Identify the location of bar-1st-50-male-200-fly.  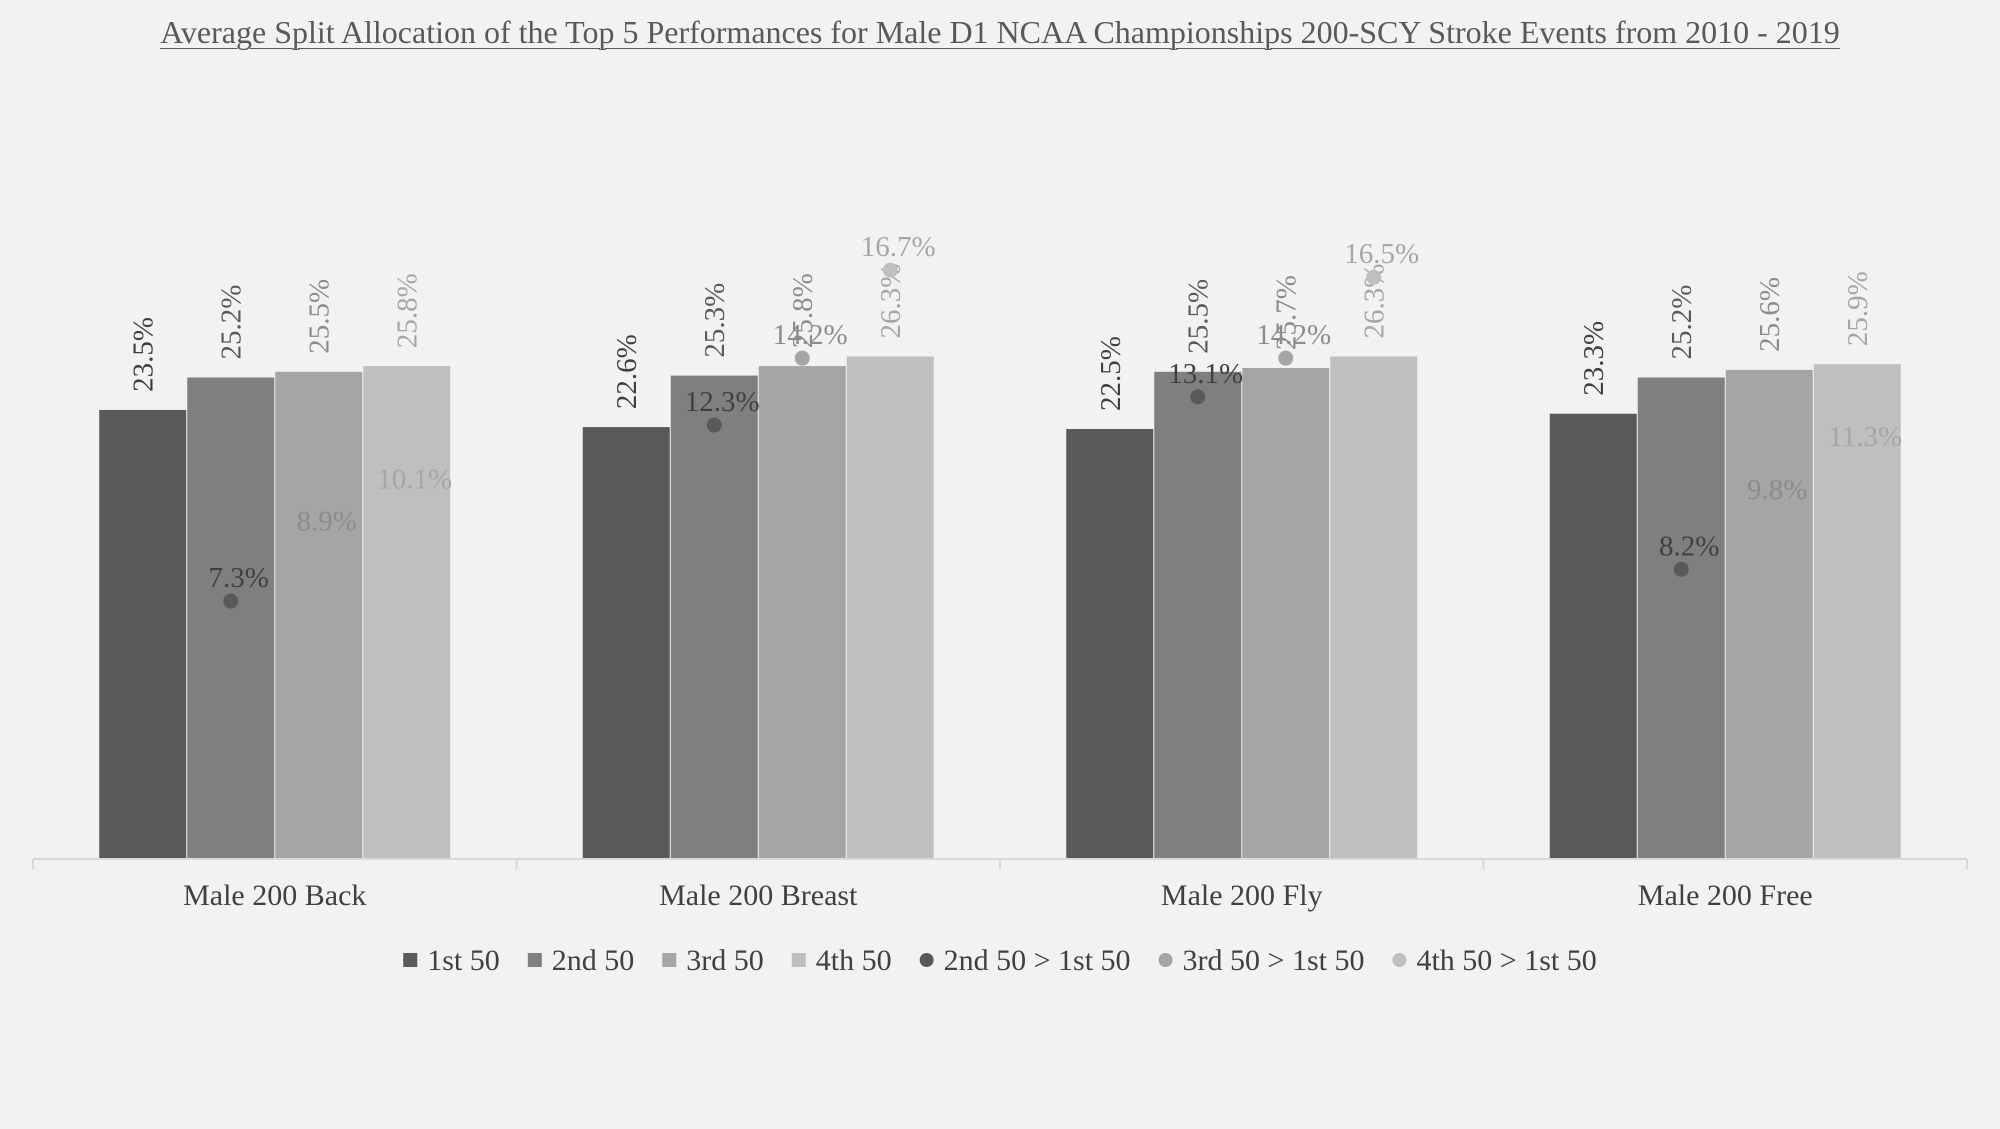
(1110, 643).